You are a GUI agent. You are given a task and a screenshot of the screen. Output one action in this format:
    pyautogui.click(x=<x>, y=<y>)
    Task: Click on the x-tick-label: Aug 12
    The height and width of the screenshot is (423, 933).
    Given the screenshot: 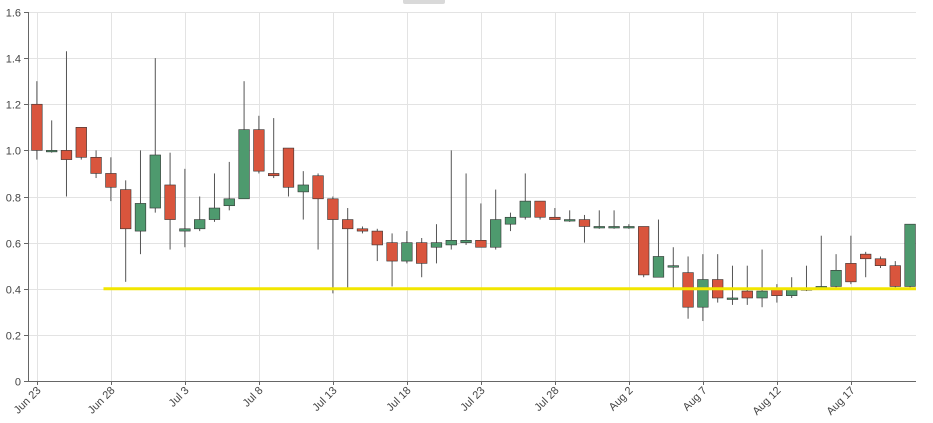 What is the action you would take?
    pyautogui.click(x=766, y=401)
    